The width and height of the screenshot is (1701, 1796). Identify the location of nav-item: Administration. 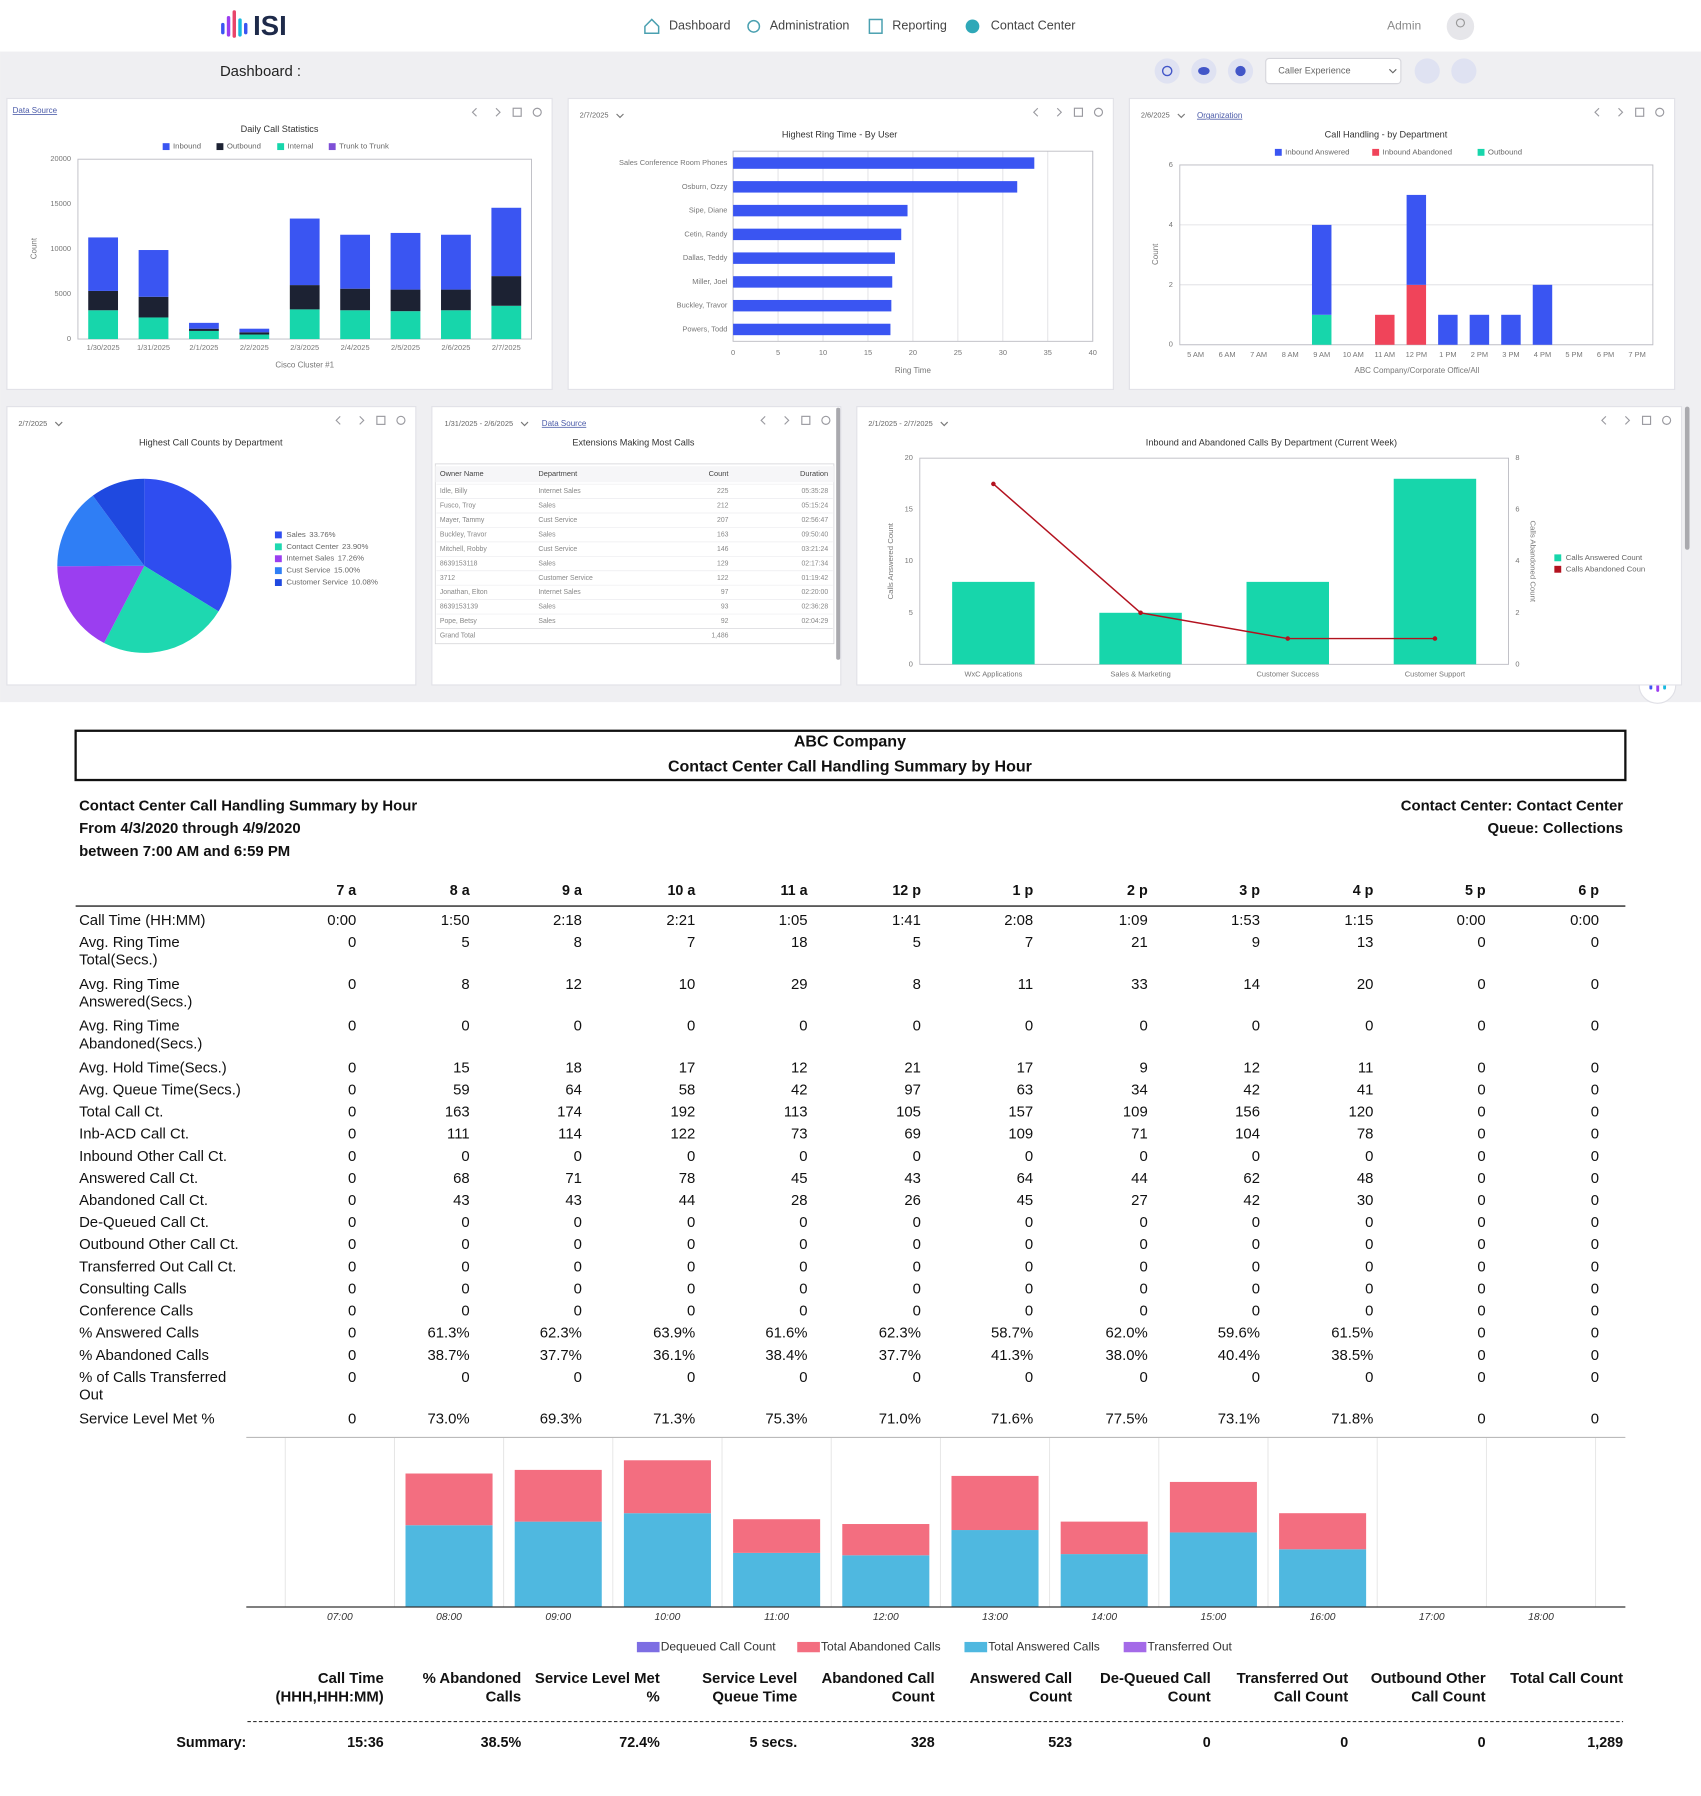
(810, 26).